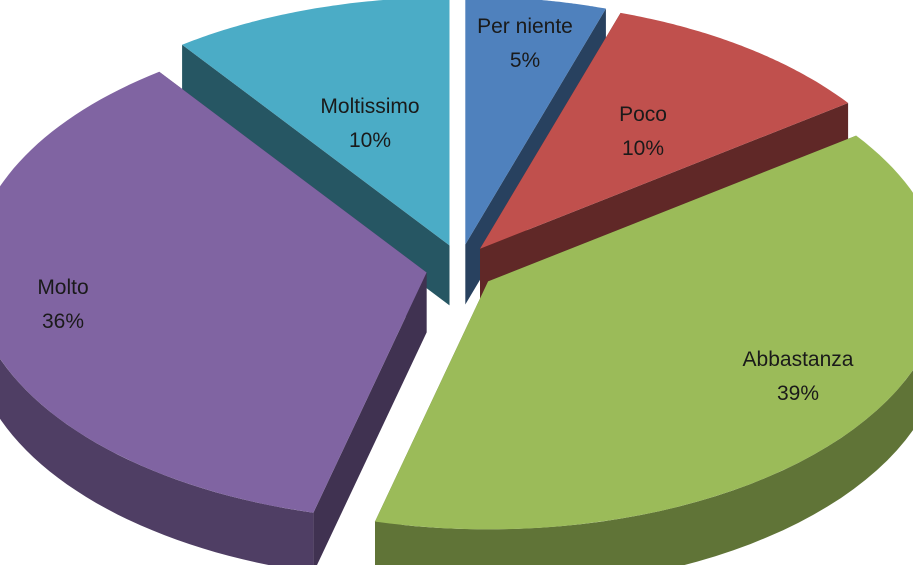 The width and height of the screenshot is (913, 565). I want to click on label-poco-percent: 10%, so click(643, 148).